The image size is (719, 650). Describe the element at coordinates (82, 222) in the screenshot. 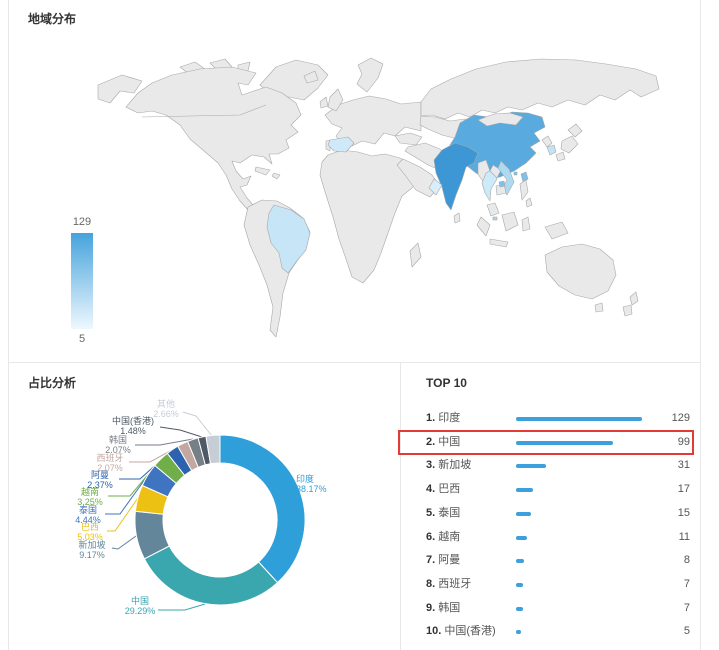

I see `legend-max-value: 129` at that location.